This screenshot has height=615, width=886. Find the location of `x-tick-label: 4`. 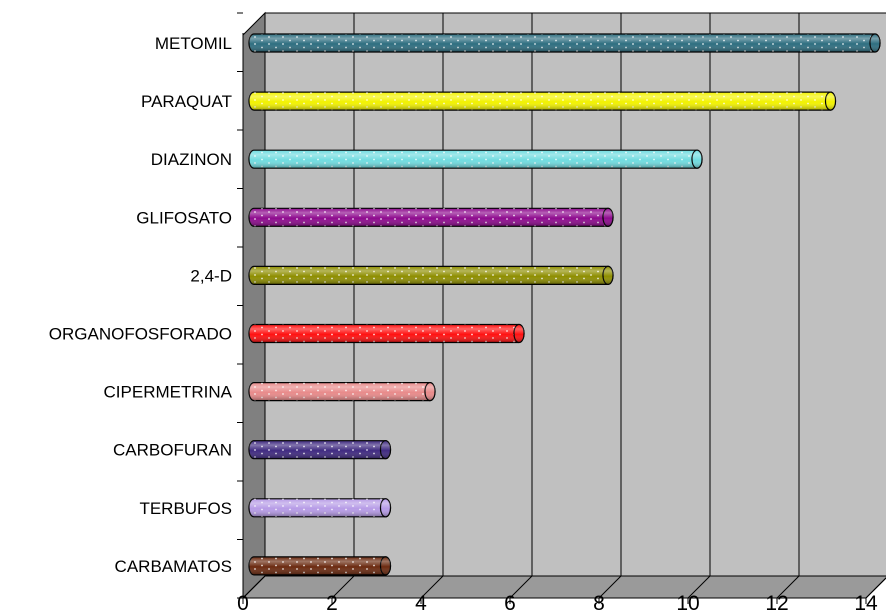

x-tick-label: 4 is located at coordinates (421, 603).